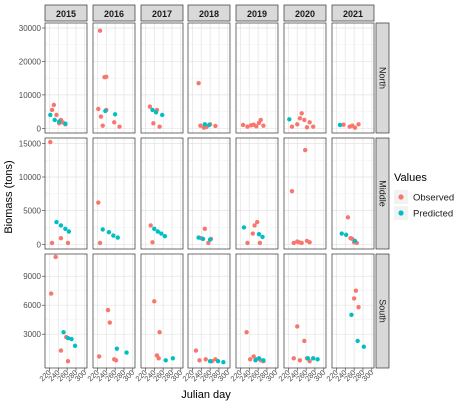 This screenshot has width=474, height=406. What do you see at coordinates (32, 211) in the screenshot?
I see `y-tick-label: 5000` at bounding box center [32, 211].